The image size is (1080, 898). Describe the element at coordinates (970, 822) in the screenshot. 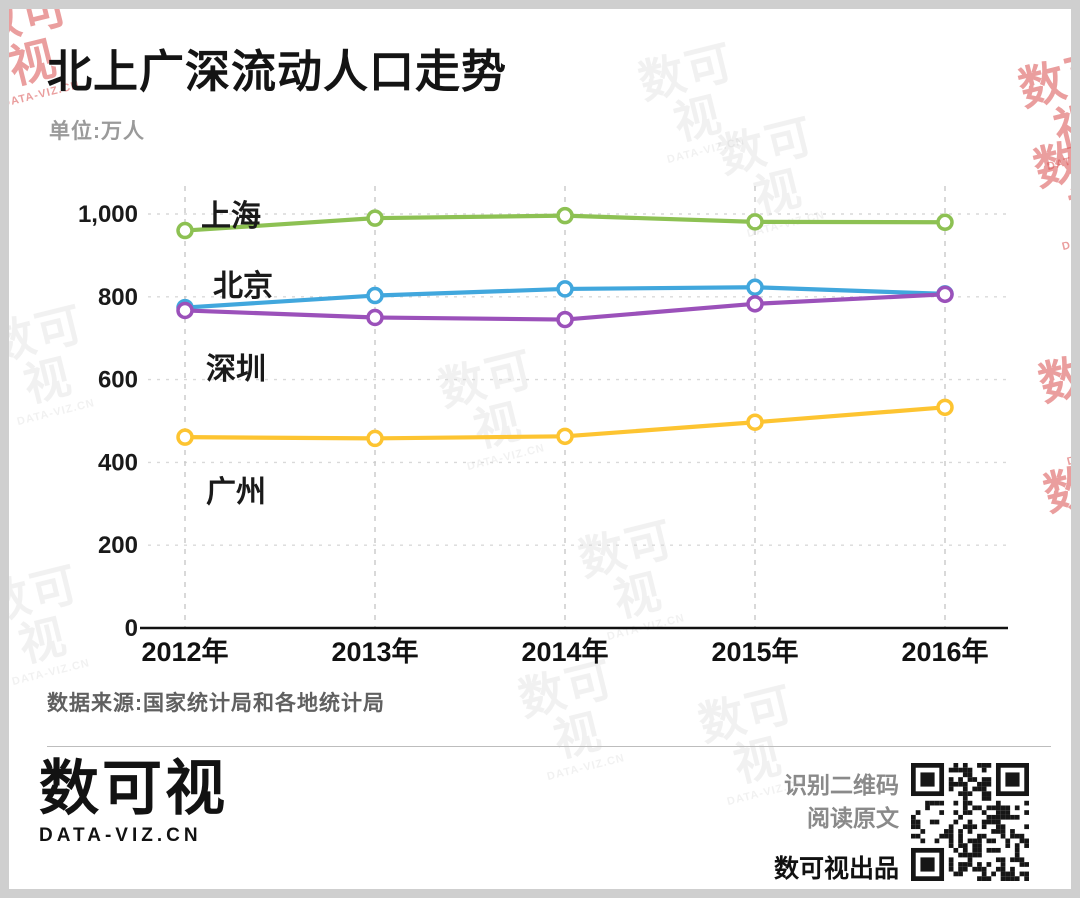

I see `qr-code` at that location.